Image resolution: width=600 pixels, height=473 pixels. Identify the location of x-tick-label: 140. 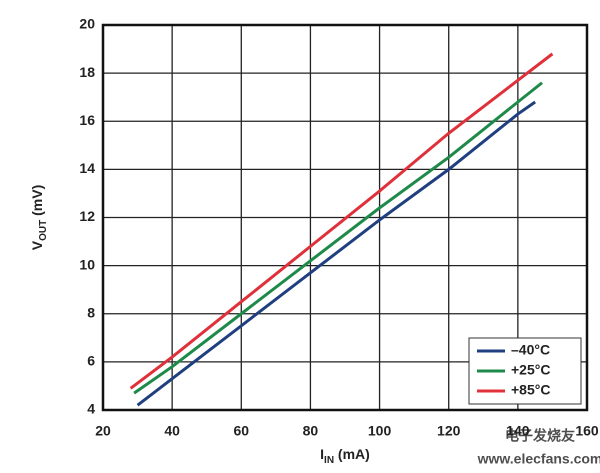
(518, 431).